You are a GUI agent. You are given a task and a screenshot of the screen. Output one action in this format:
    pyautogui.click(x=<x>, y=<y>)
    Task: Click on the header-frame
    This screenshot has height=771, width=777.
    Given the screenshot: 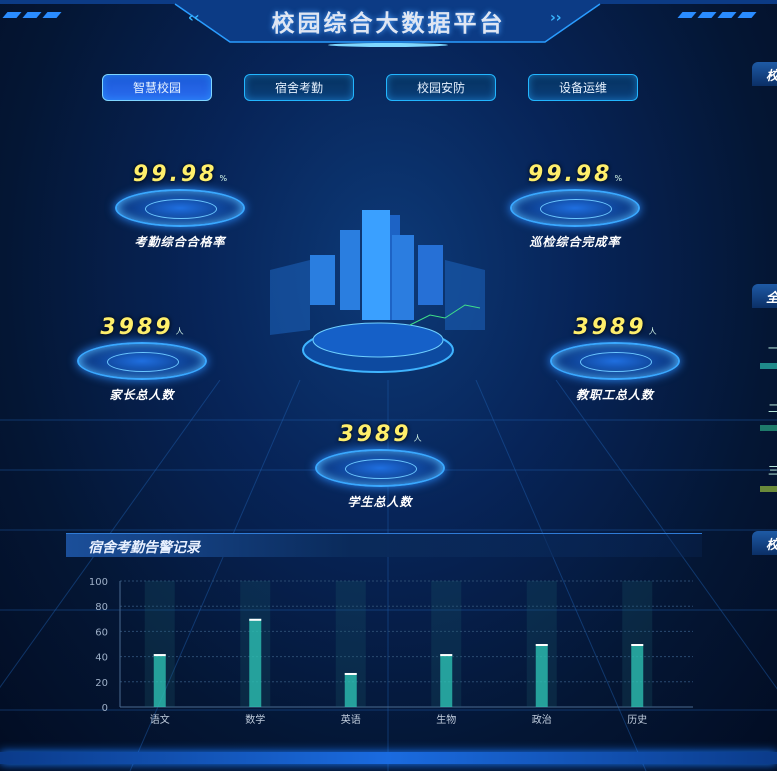 What is the action you would take?
    pyautogui.click(x=388, y=23)
    